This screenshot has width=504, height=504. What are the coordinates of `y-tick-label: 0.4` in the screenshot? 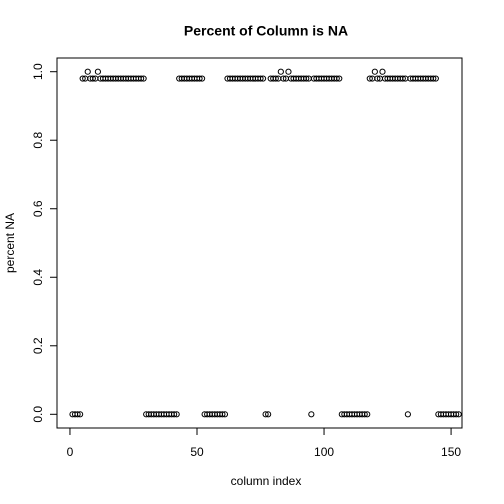 It's located at (38, 277).